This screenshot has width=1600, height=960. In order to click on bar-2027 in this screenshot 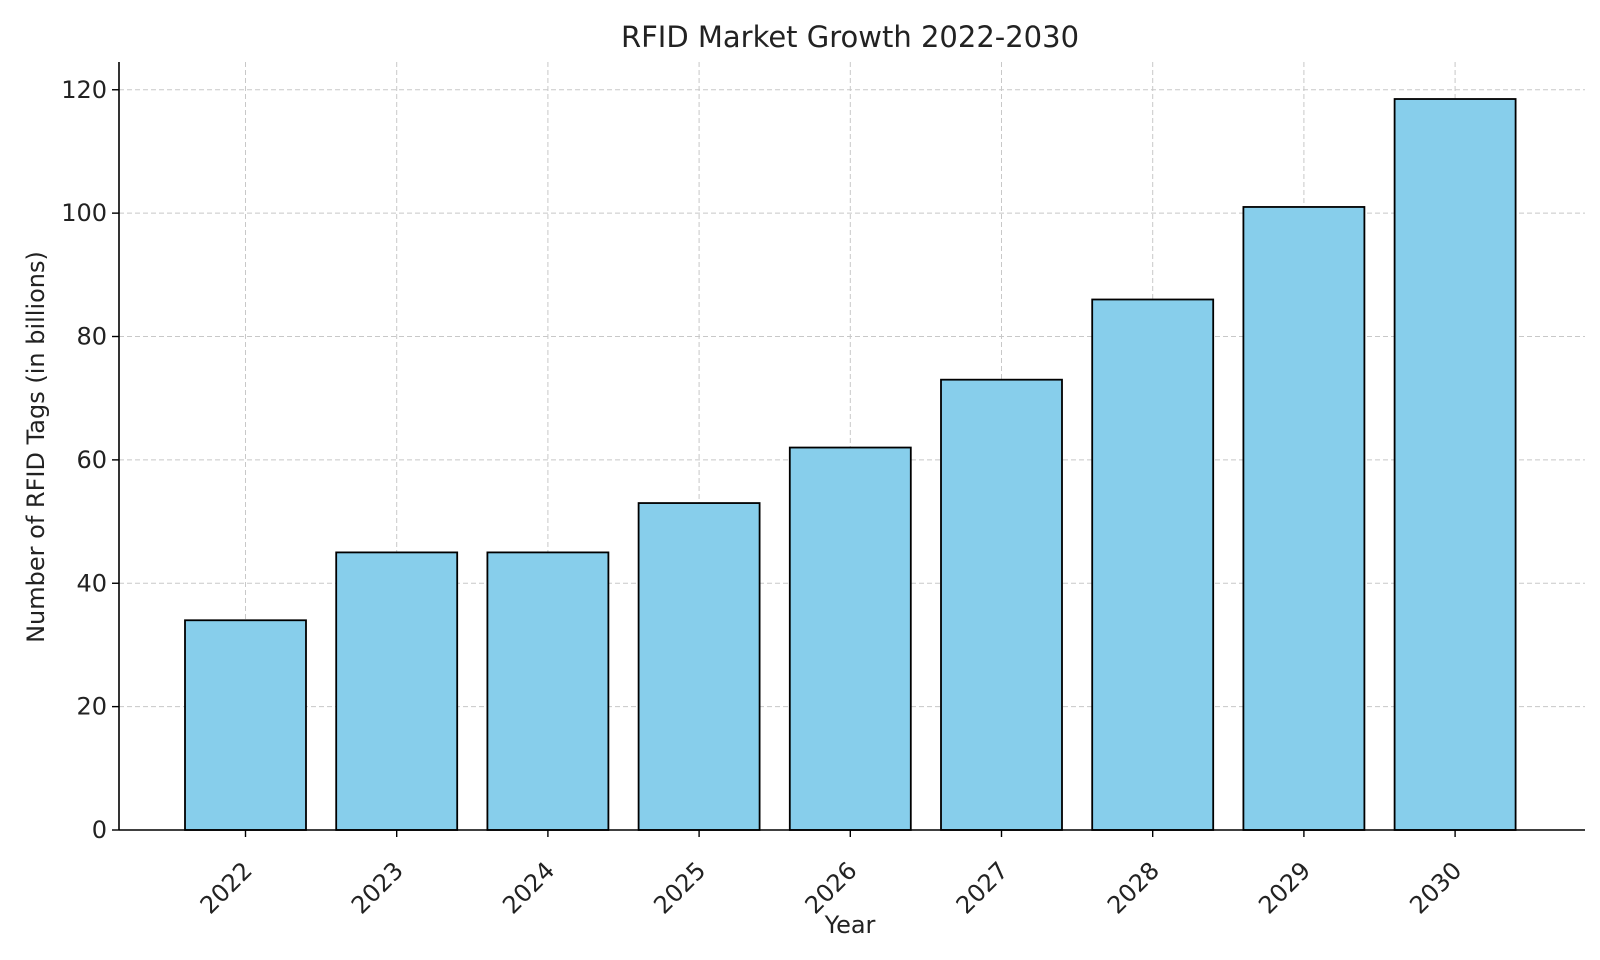, I will do `click(1001, 604)`.